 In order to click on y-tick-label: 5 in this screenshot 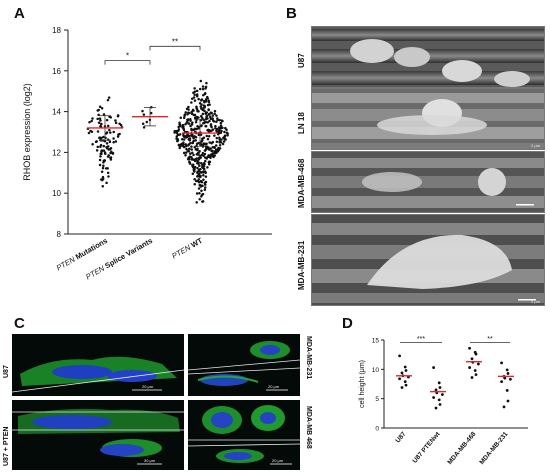, I will do `click(377, 399)`.